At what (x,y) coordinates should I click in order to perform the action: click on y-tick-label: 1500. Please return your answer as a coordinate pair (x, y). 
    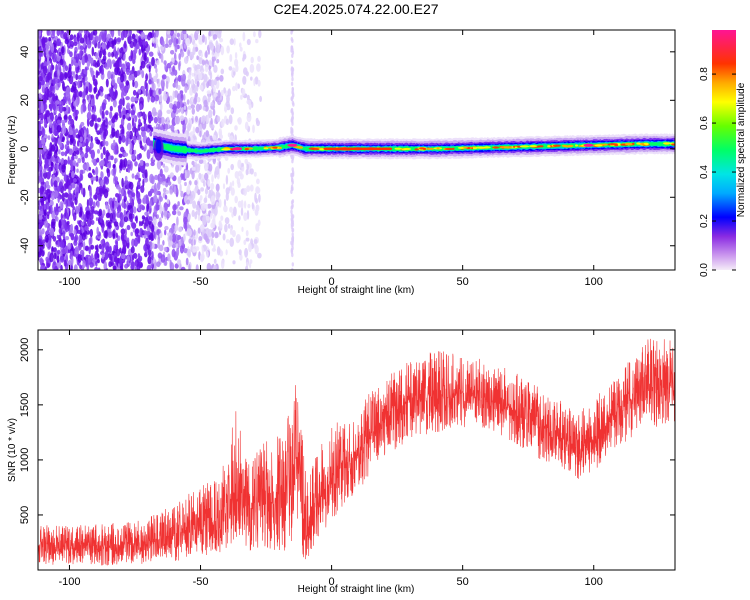
    Looking at the image, I should click on (25, 405).